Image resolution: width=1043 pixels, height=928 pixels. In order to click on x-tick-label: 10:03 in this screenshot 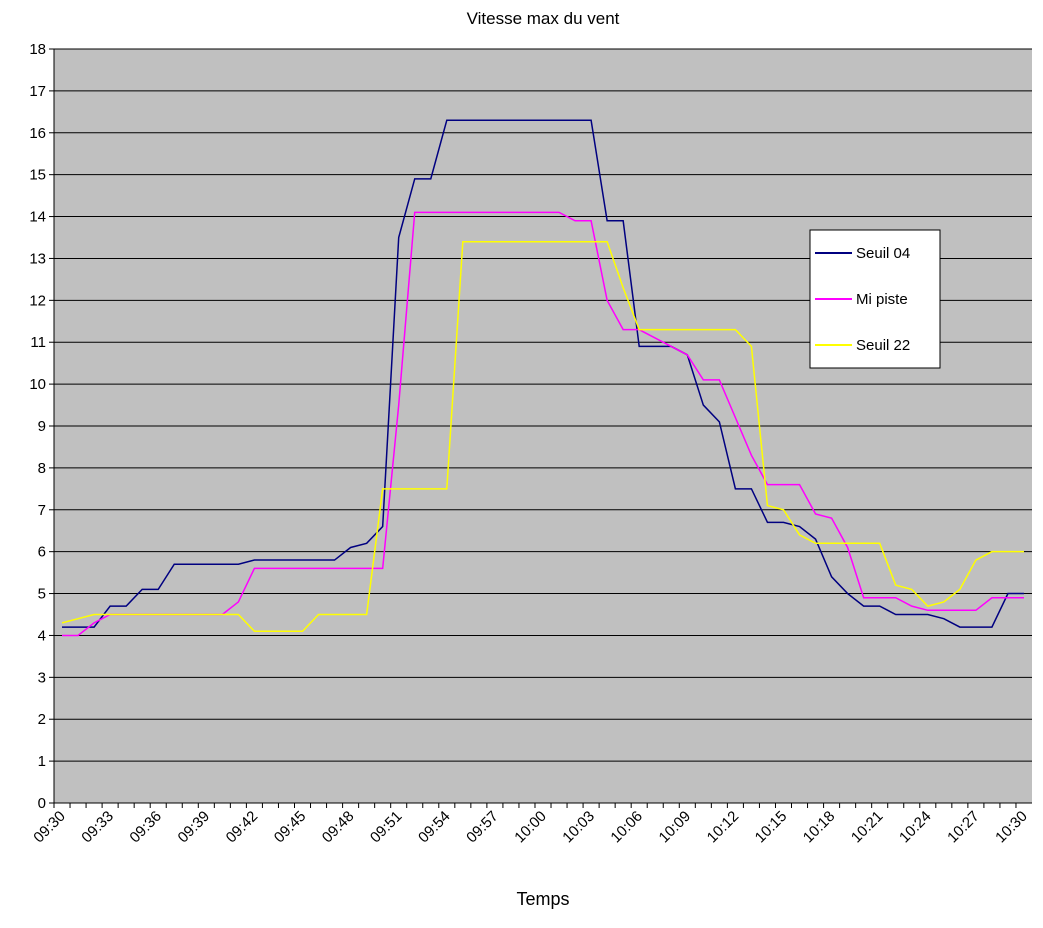, I will do `click(578, 827)`.